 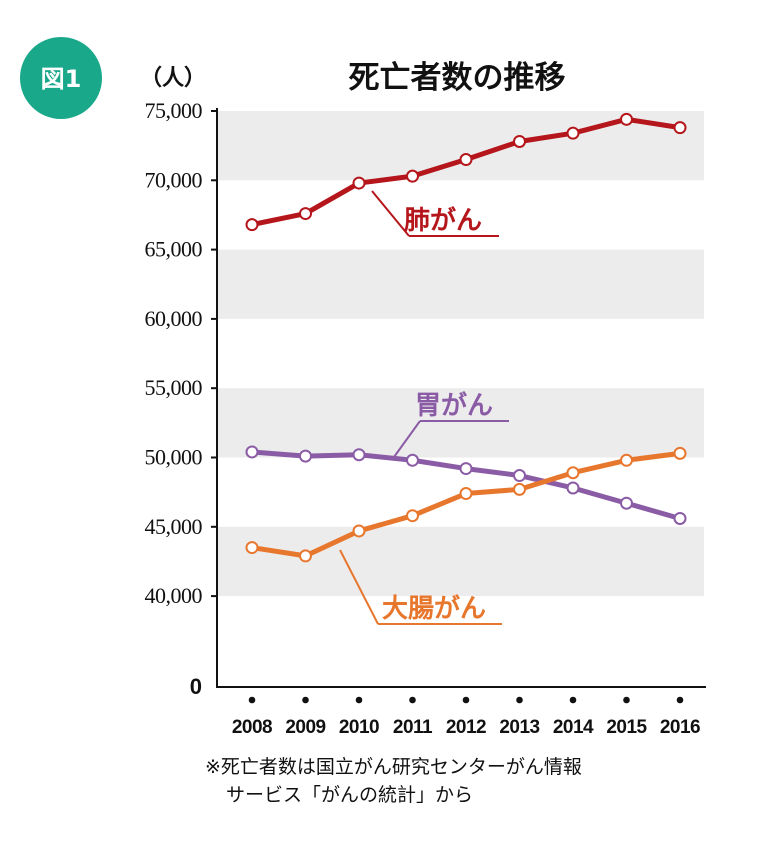 What do you see at coordinates (174, 457) in the screenshot?
I see `y-tick-label: 50,000` at bounding box center [174, 457].